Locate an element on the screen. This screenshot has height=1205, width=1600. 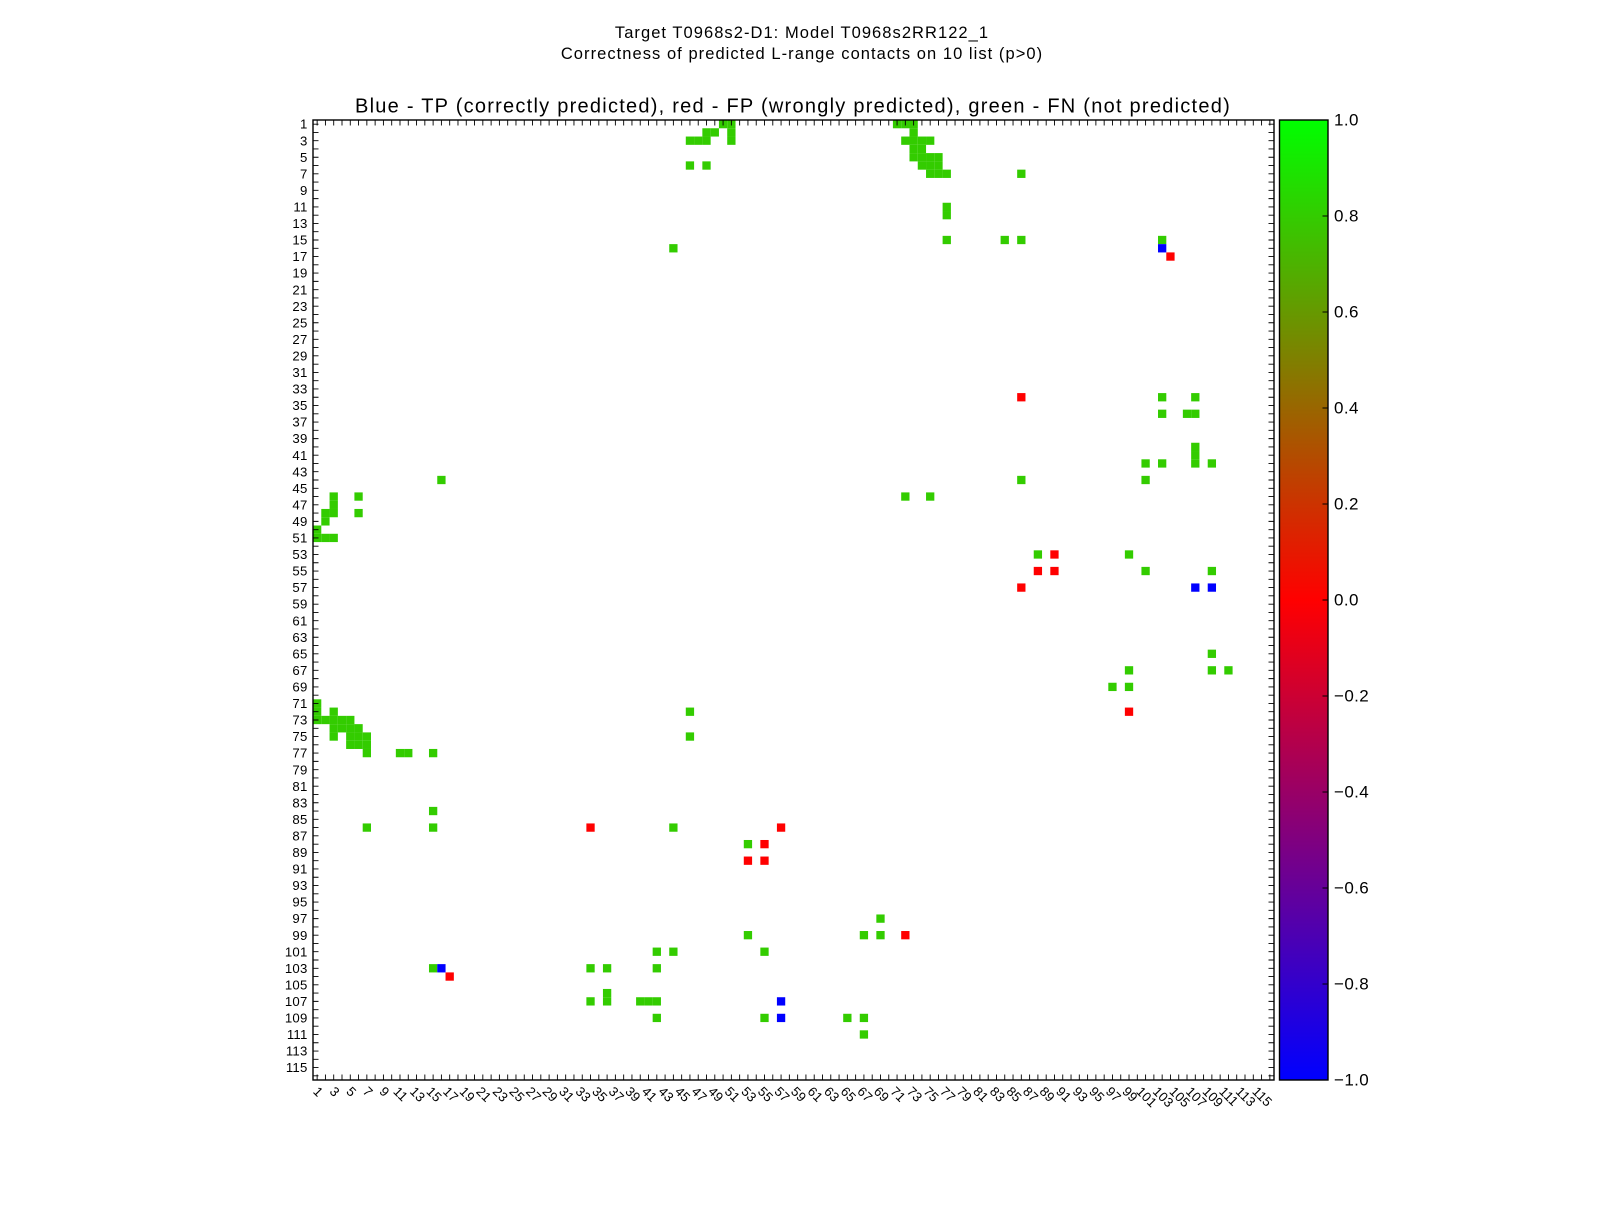
svg-text: 65 is located at coordinates (299, 653).